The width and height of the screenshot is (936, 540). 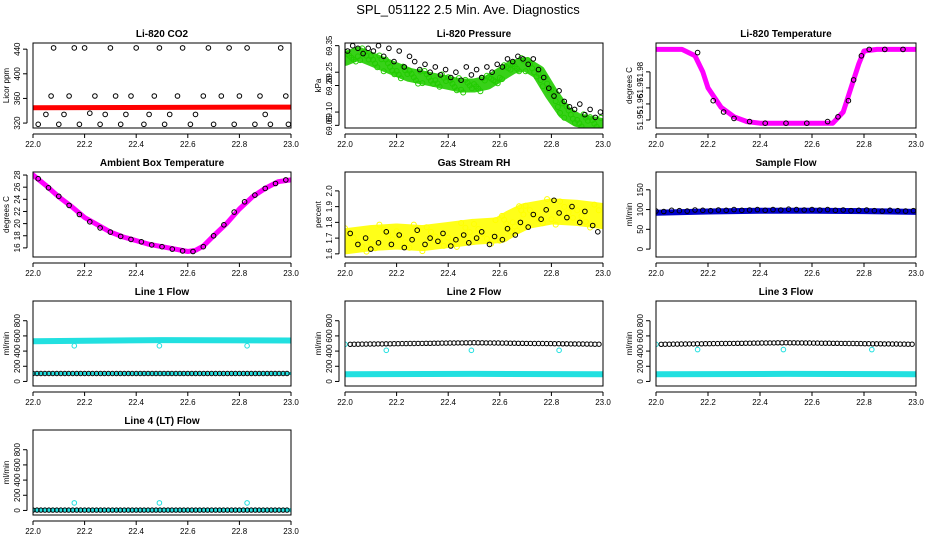 I want to click on y-tick-label: 2.0, so click(x=329, y=191).